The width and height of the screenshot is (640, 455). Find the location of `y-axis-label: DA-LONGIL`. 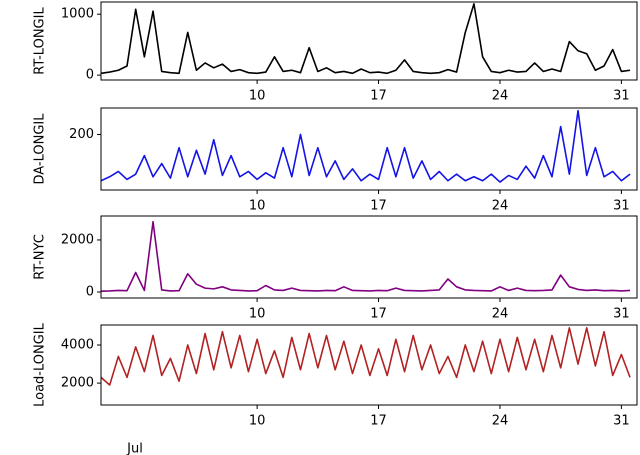

y-axis-label: DA-LONGIL is located at coordinates (40, 149).